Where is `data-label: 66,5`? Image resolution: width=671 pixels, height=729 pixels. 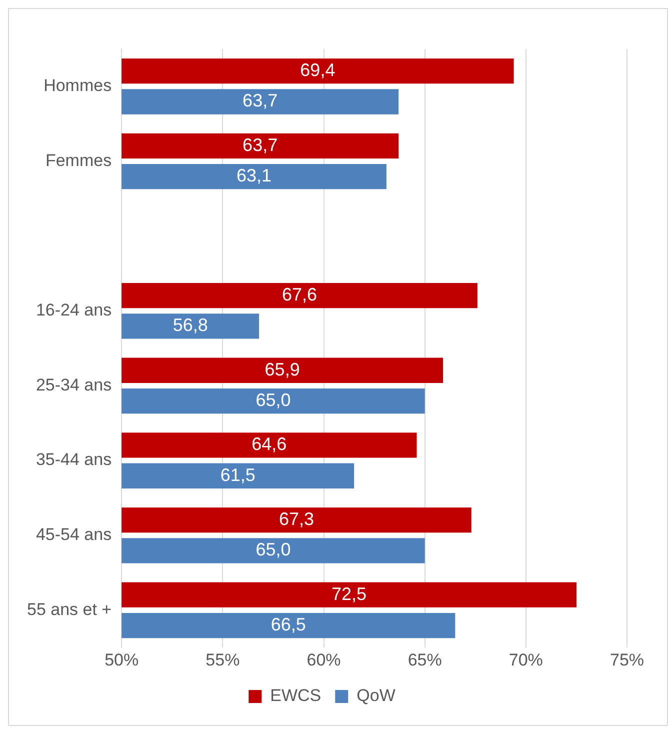 data-label: 66,5 is located at coordinates (288, 624).